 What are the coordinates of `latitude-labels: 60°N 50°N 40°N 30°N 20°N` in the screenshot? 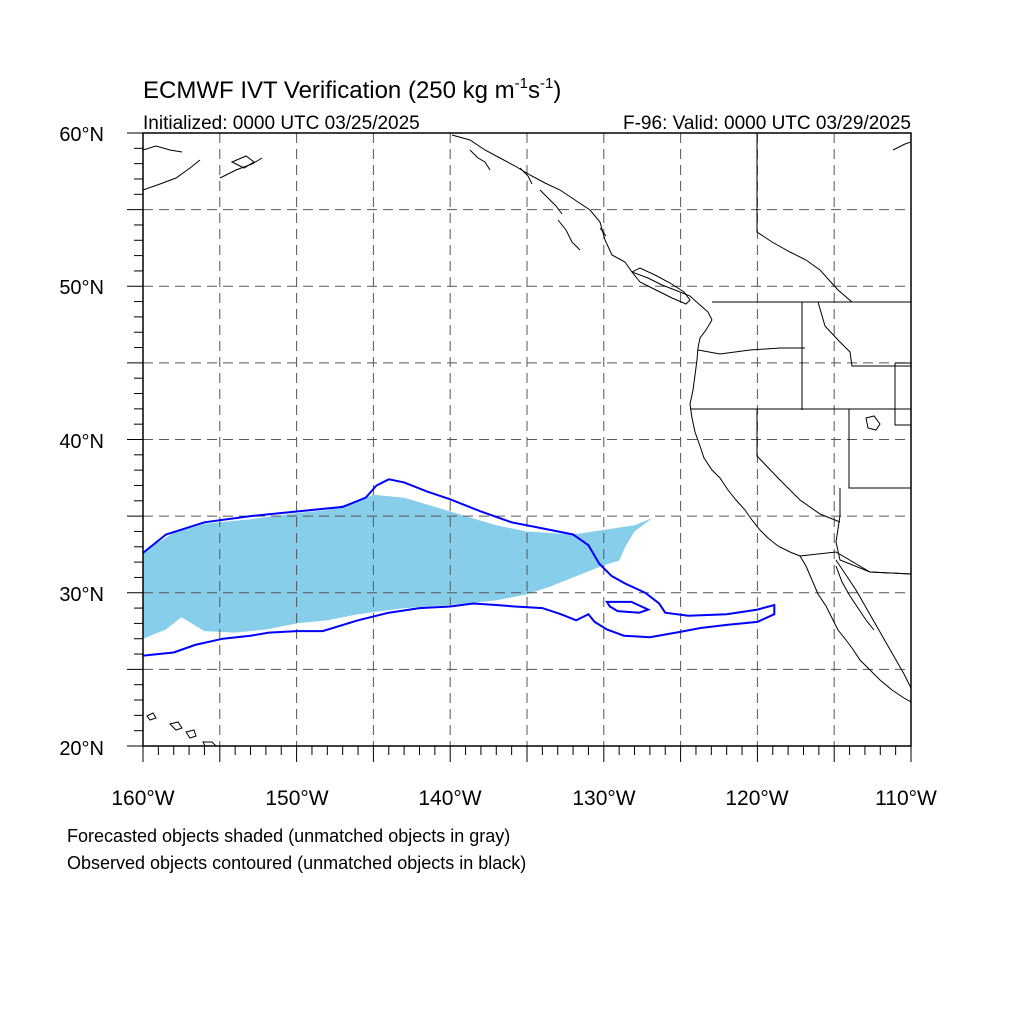 It's located at (81, 442).